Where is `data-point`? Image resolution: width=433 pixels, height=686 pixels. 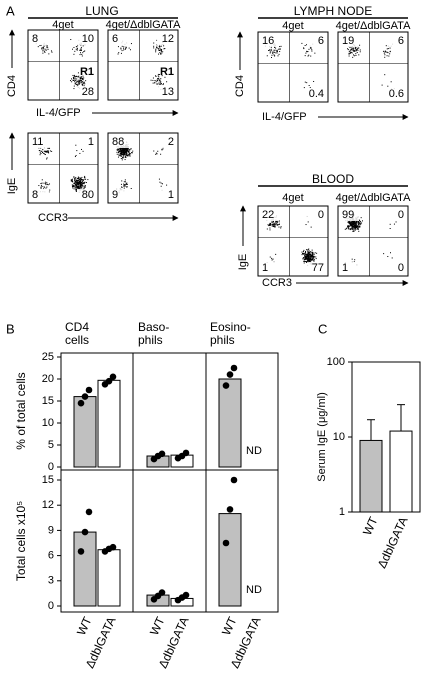 data-point is located at coordinates (89, 390).